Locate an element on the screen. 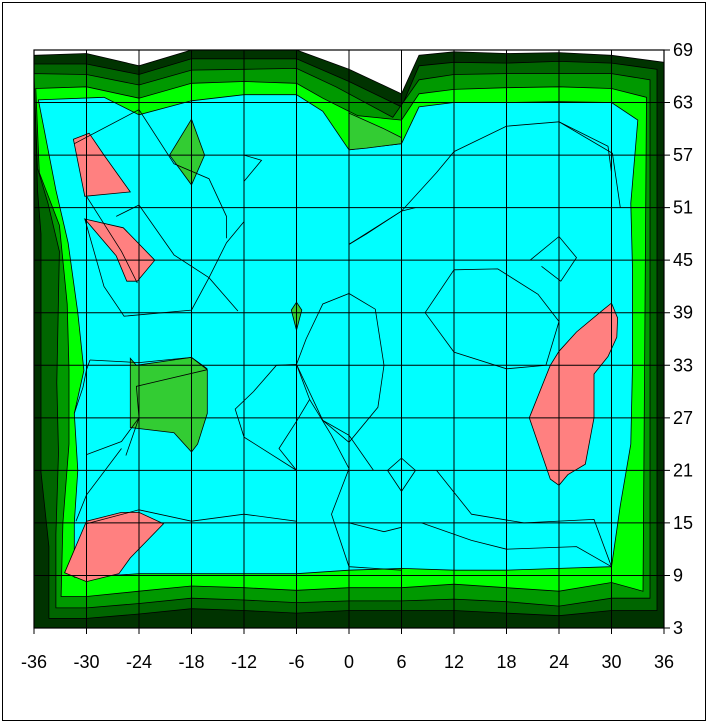 The image size is (712, 727). y-tick-label: 21 is located at coordinates (683, 470).